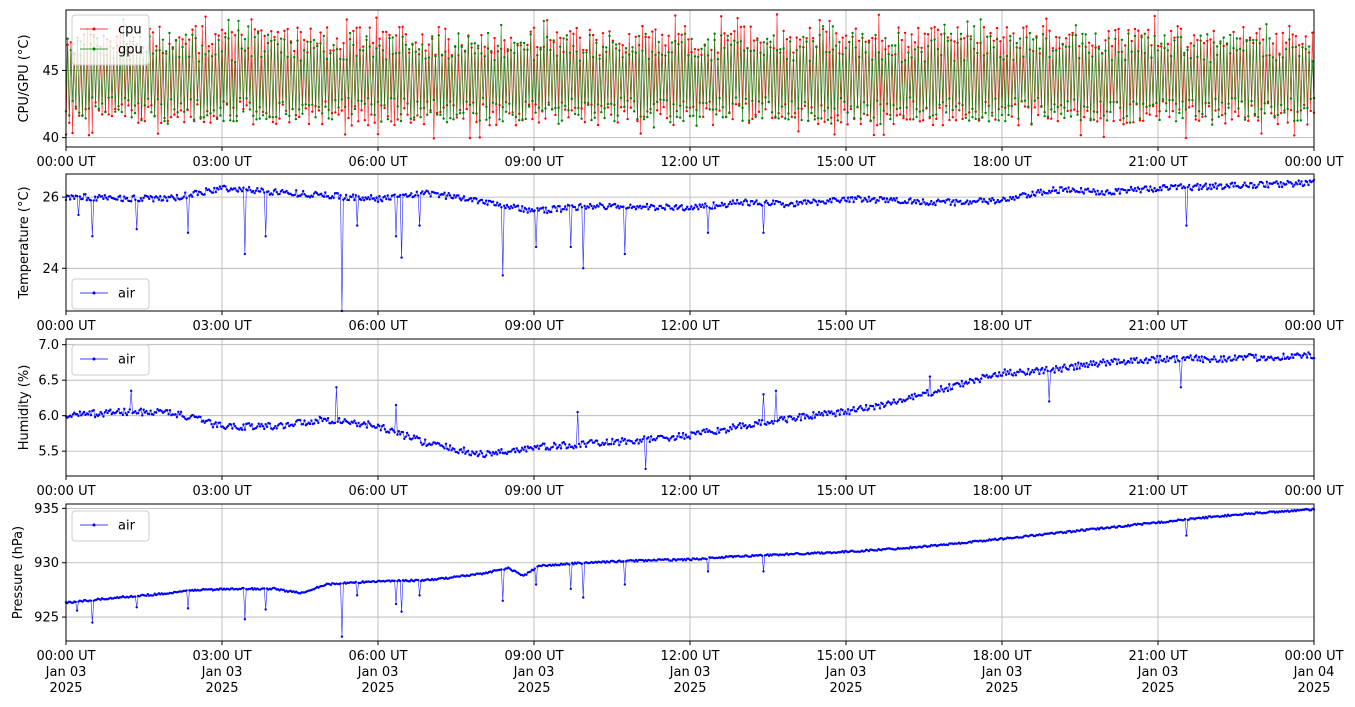  What do you see at coordinates (377, 656) in the screenshot?
I see `x-tick-label: 06:00 UT` at bounding box center [377, 656].